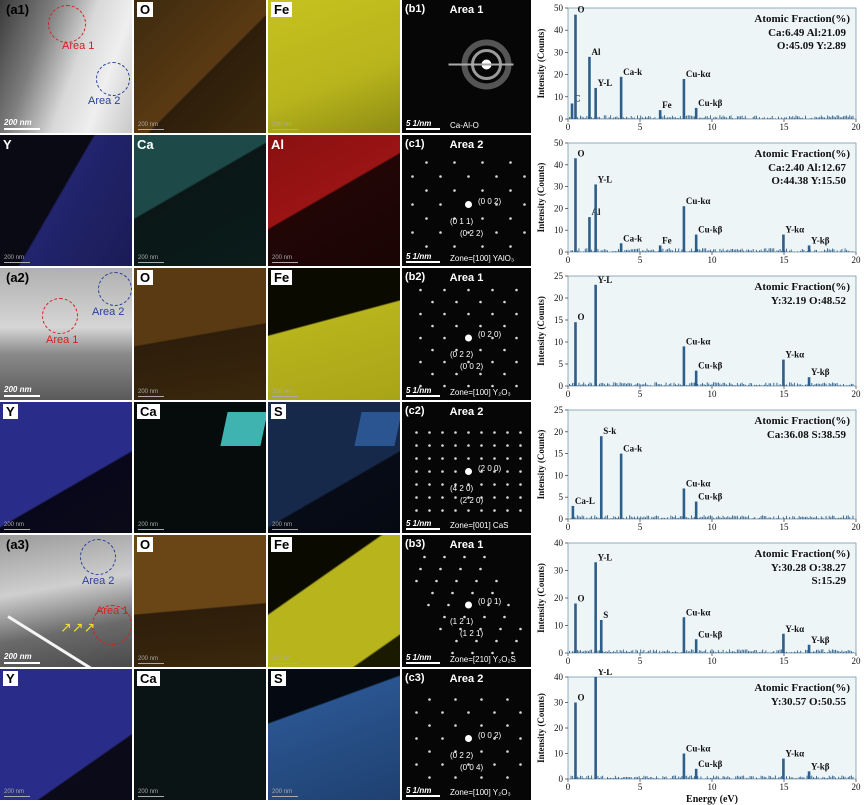 Image resolution: width=864 pixels, height=805 pixels. I want to click on eds-map-o: O 200 nm, so click(200, 334).